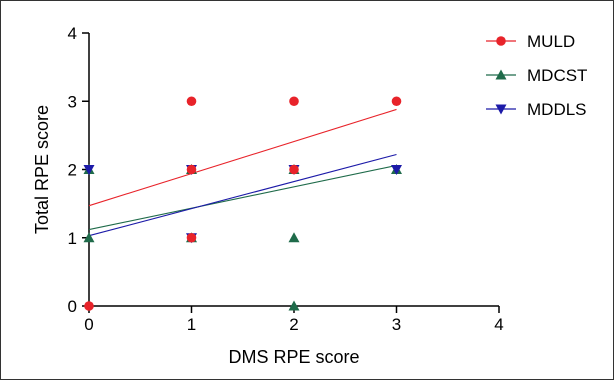 This screenshot has width=614, height=380. What do you see at coordinates (72, 33) in the screenshot?
I see `y-tick-label: 4` at bounding box center [72, 33].